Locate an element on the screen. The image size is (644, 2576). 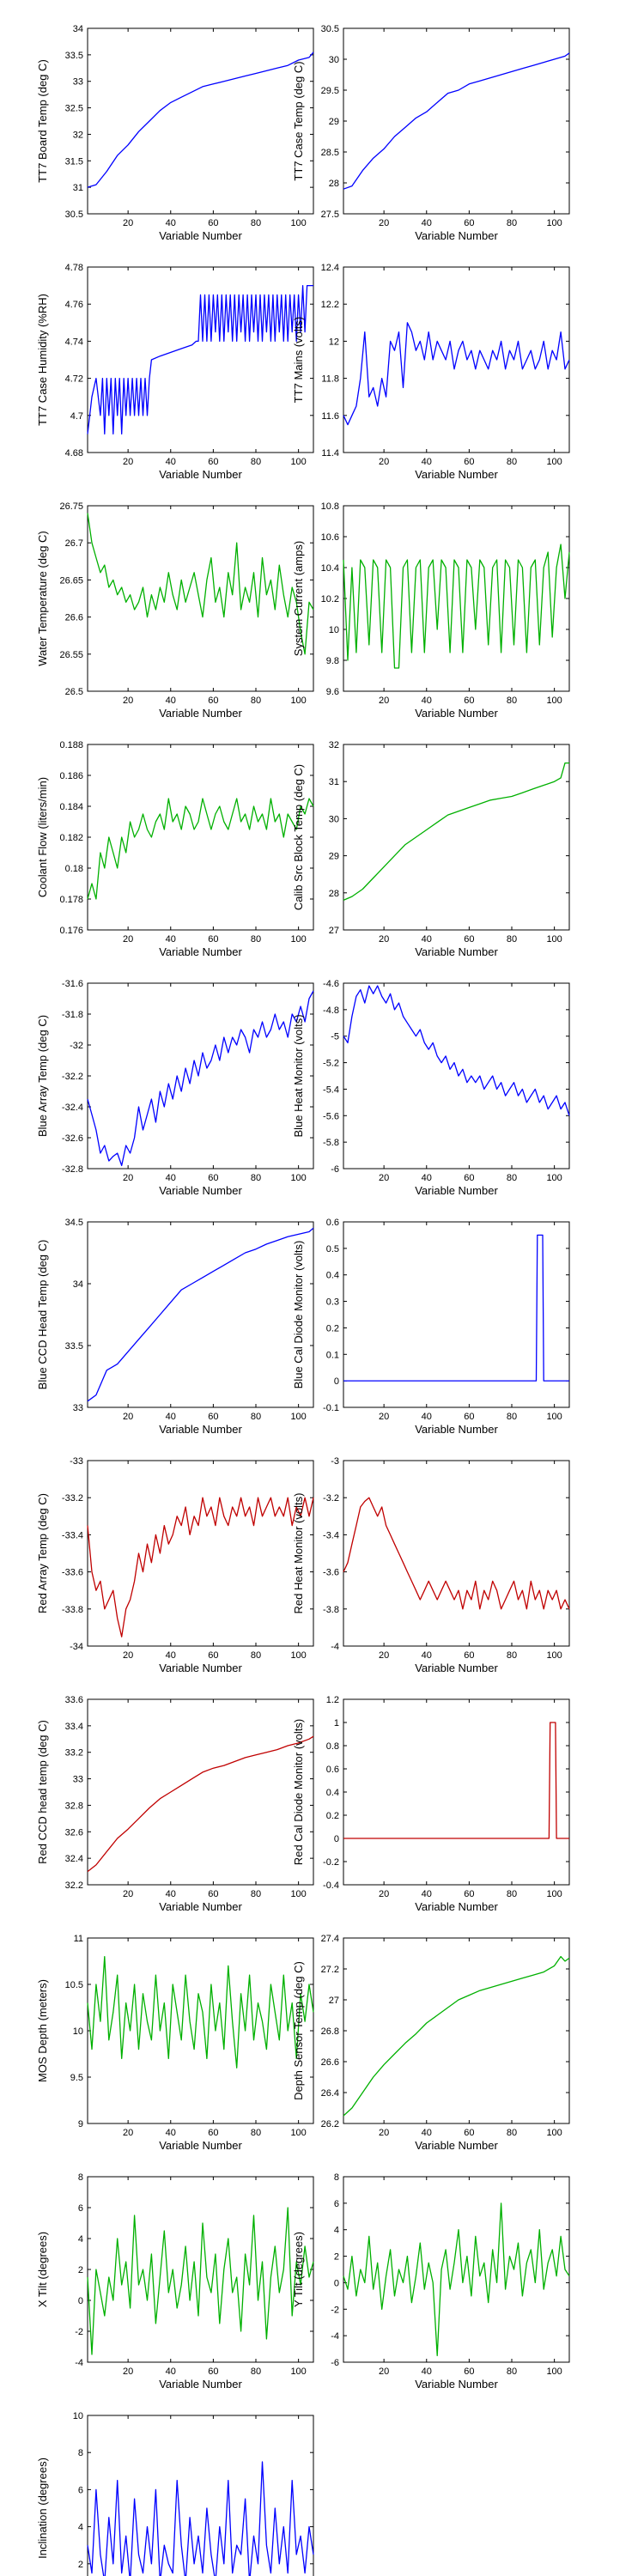
y-axis-label: Inclination (degrees) is located at coordinates (42, 2508).